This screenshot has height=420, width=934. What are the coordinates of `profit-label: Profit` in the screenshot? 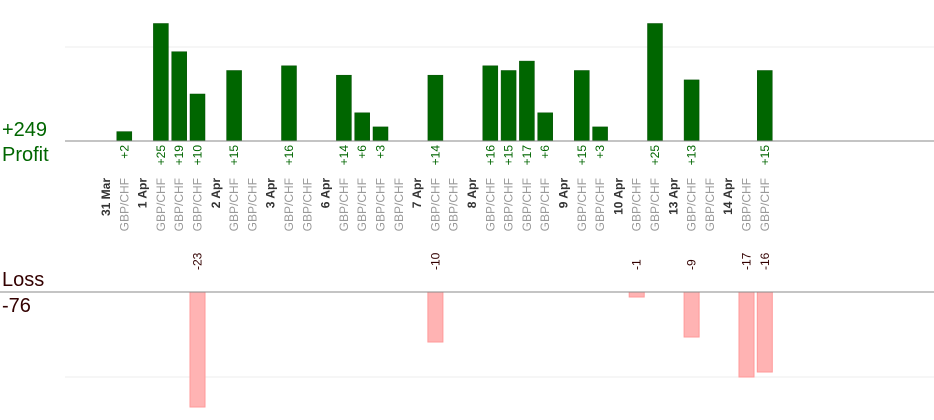 It's located at (25, 155).